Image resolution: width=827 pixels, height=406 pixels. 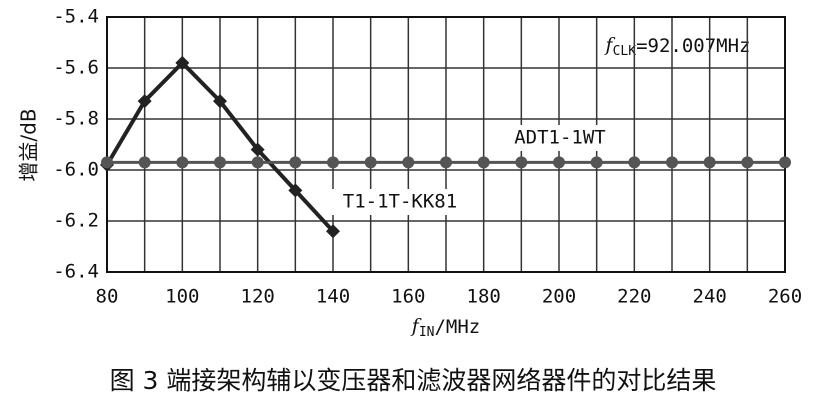 I want to click on x-tick-label: 240, so click(x=710, y=297).